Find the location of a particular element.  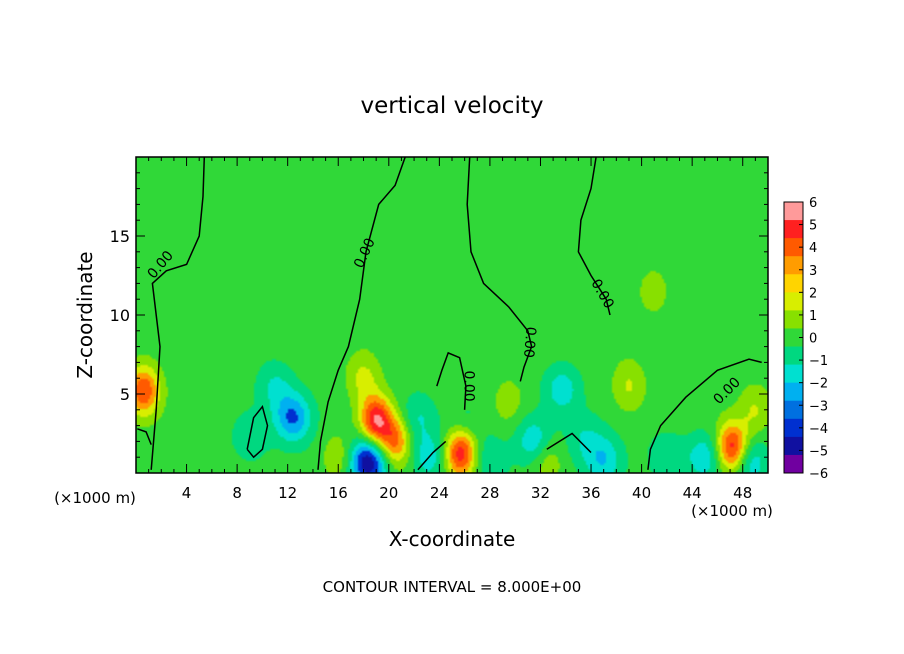

x-tick-label: 28 is located at coordinates (489, 493).